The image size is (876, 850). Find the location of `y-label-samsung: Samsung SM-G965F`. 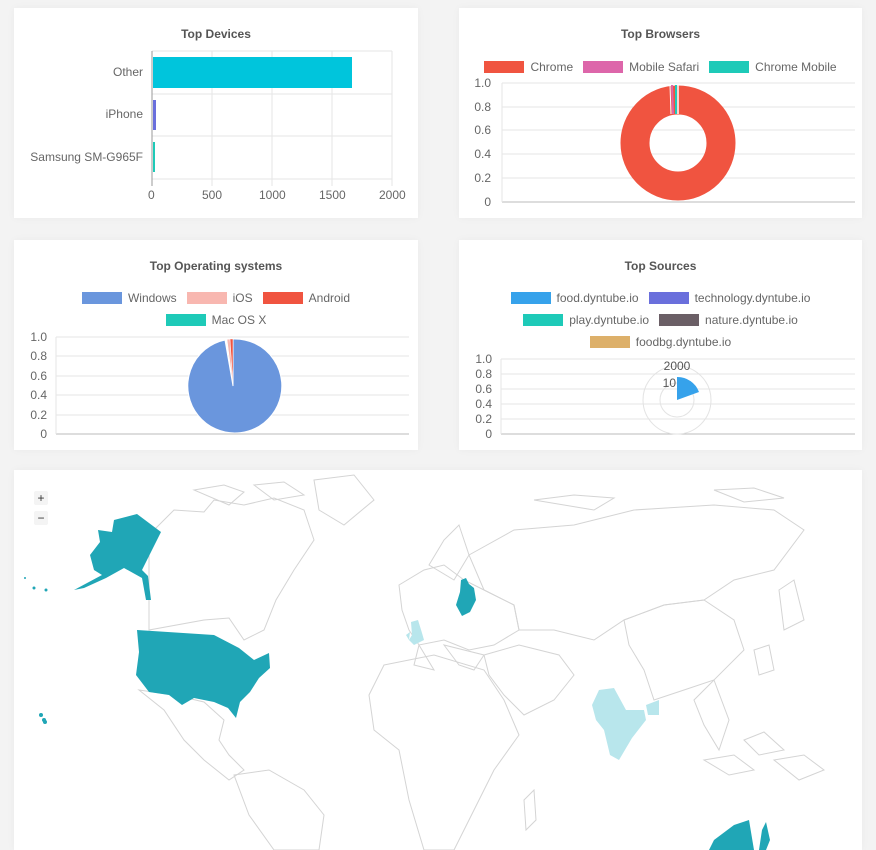

y-label-samsung: Samsung SM-G965F is located at coordinates (86, 157).